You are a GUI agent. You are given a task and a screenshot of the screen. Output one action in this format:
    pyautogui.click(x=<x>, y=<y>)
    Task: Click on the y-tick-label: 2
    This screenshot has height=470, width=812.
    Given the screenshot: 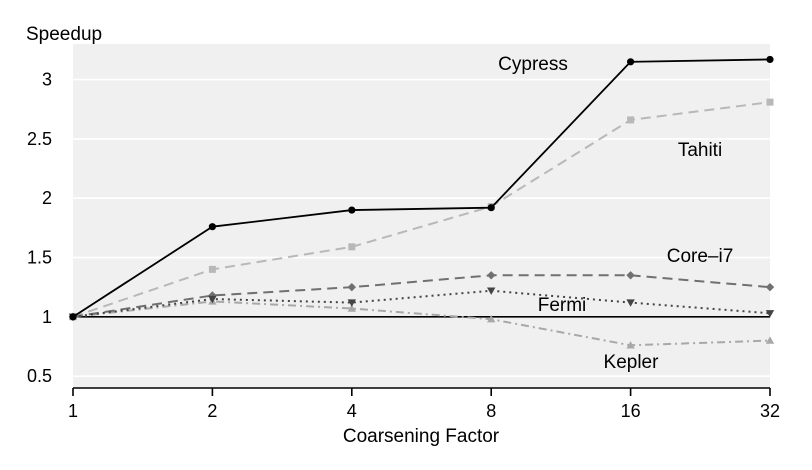 What is the action you would take?
    pyautogui.click(x=47, y=198)
    